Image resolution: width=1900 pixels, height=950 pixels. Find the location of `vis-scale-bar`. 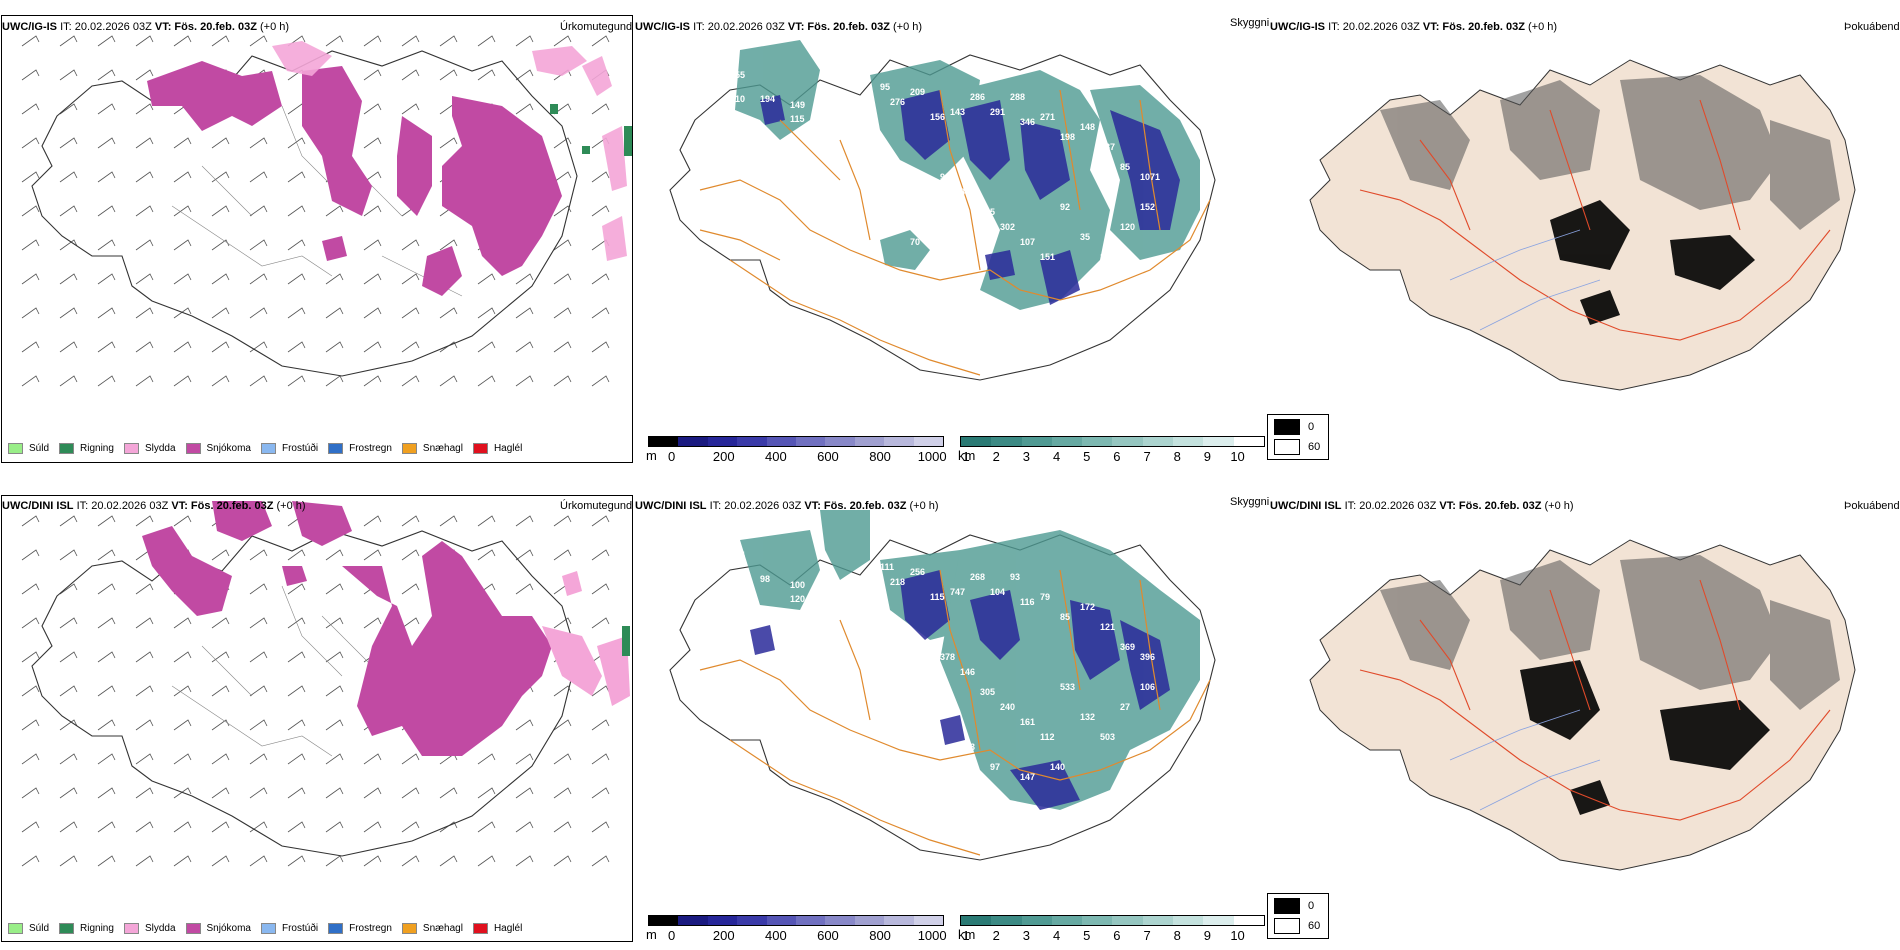

vis-scale-bar is located at coordinates (1112, 920).